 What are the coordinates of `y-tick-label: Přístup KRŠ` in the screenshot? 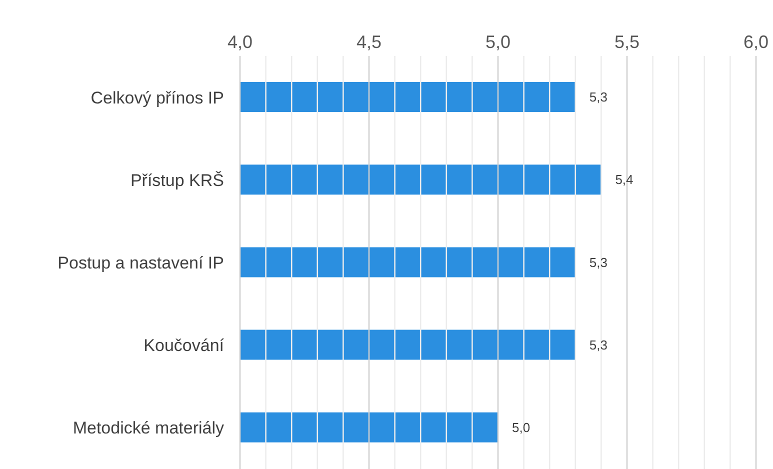 It's located at (177, 180).